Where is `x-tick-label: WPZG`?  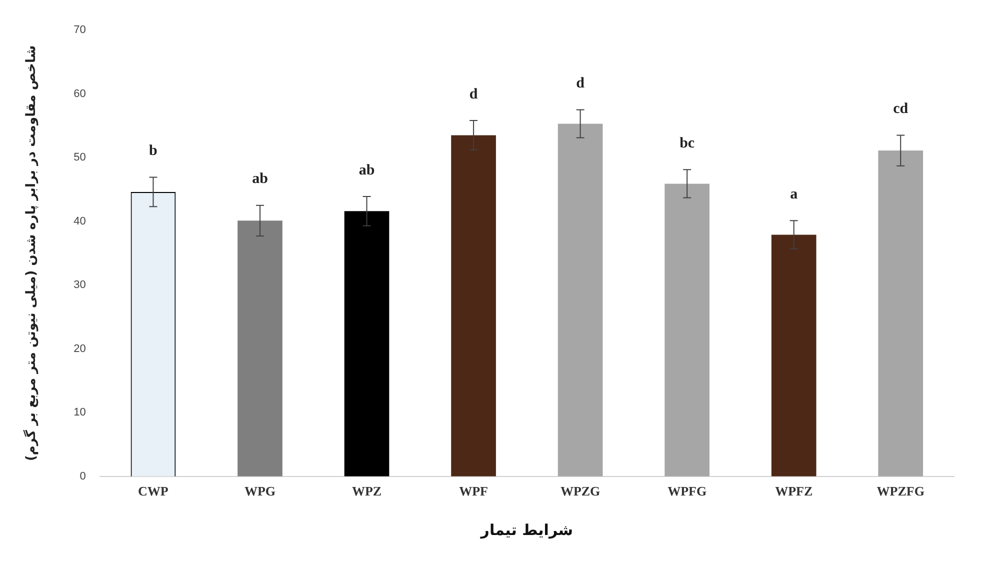 x-tick-label: WPZG is located at coordinates (580, 491).